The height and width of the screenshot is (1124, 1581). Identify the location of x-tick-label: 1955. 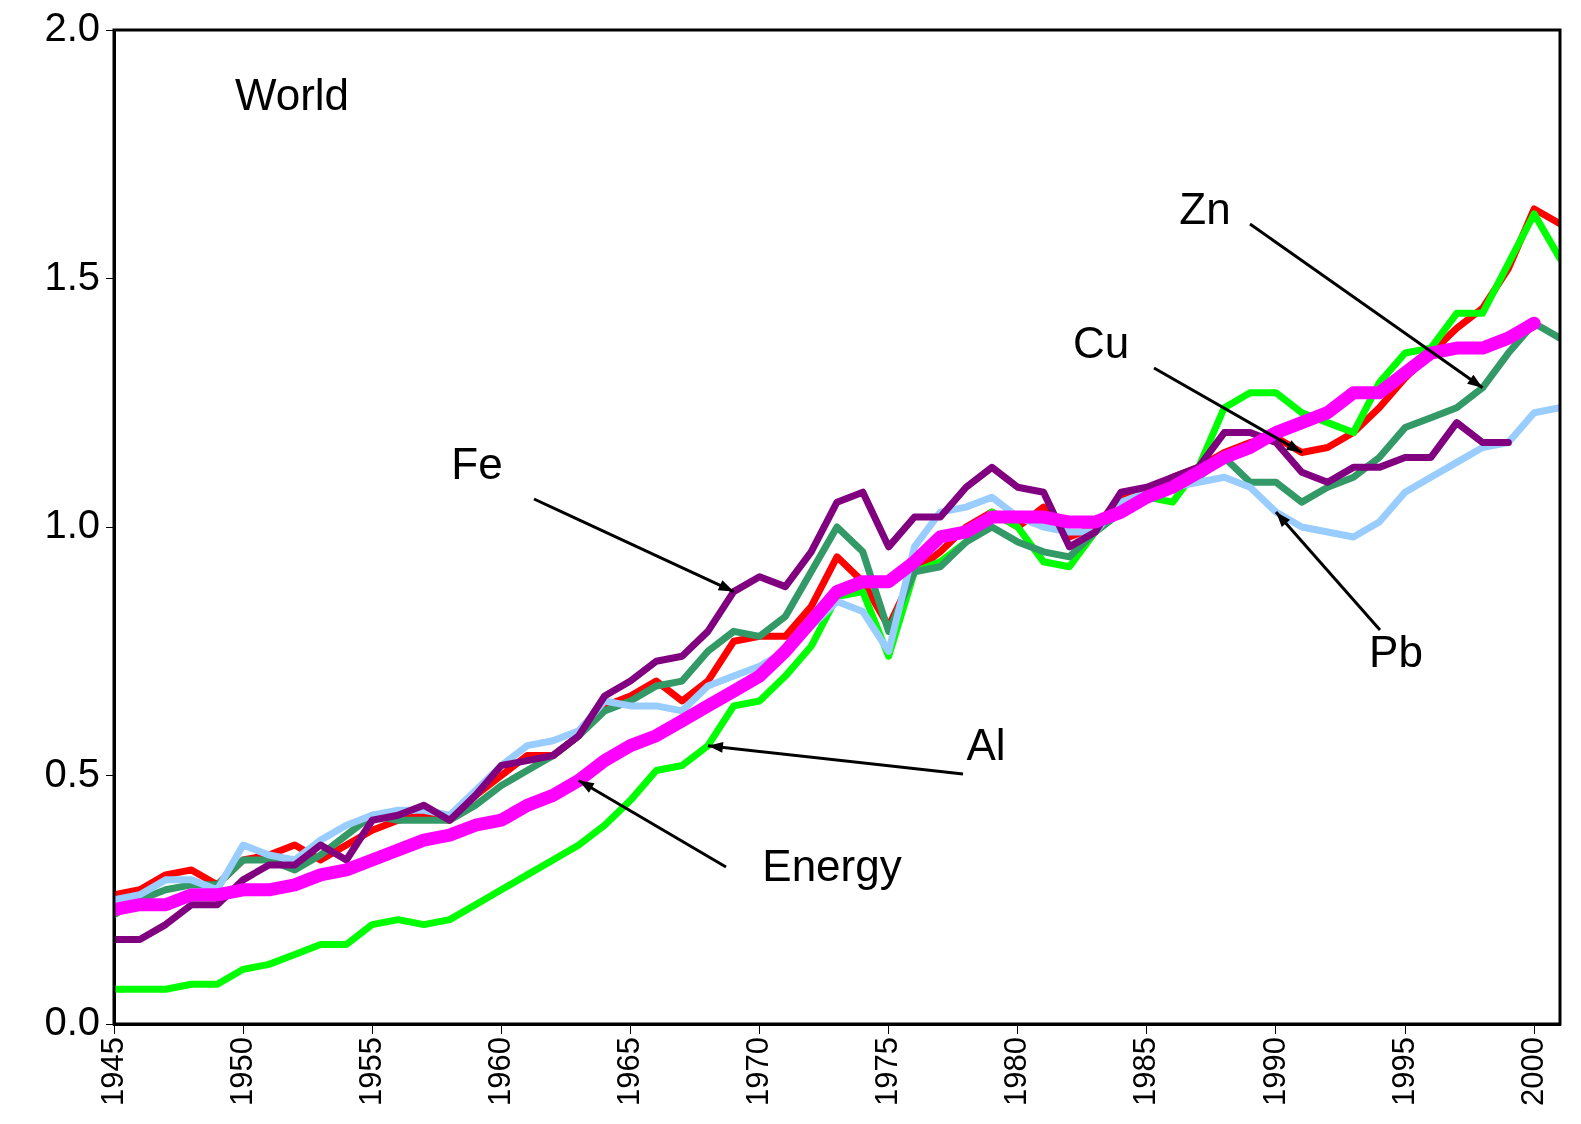
(370, 1071).